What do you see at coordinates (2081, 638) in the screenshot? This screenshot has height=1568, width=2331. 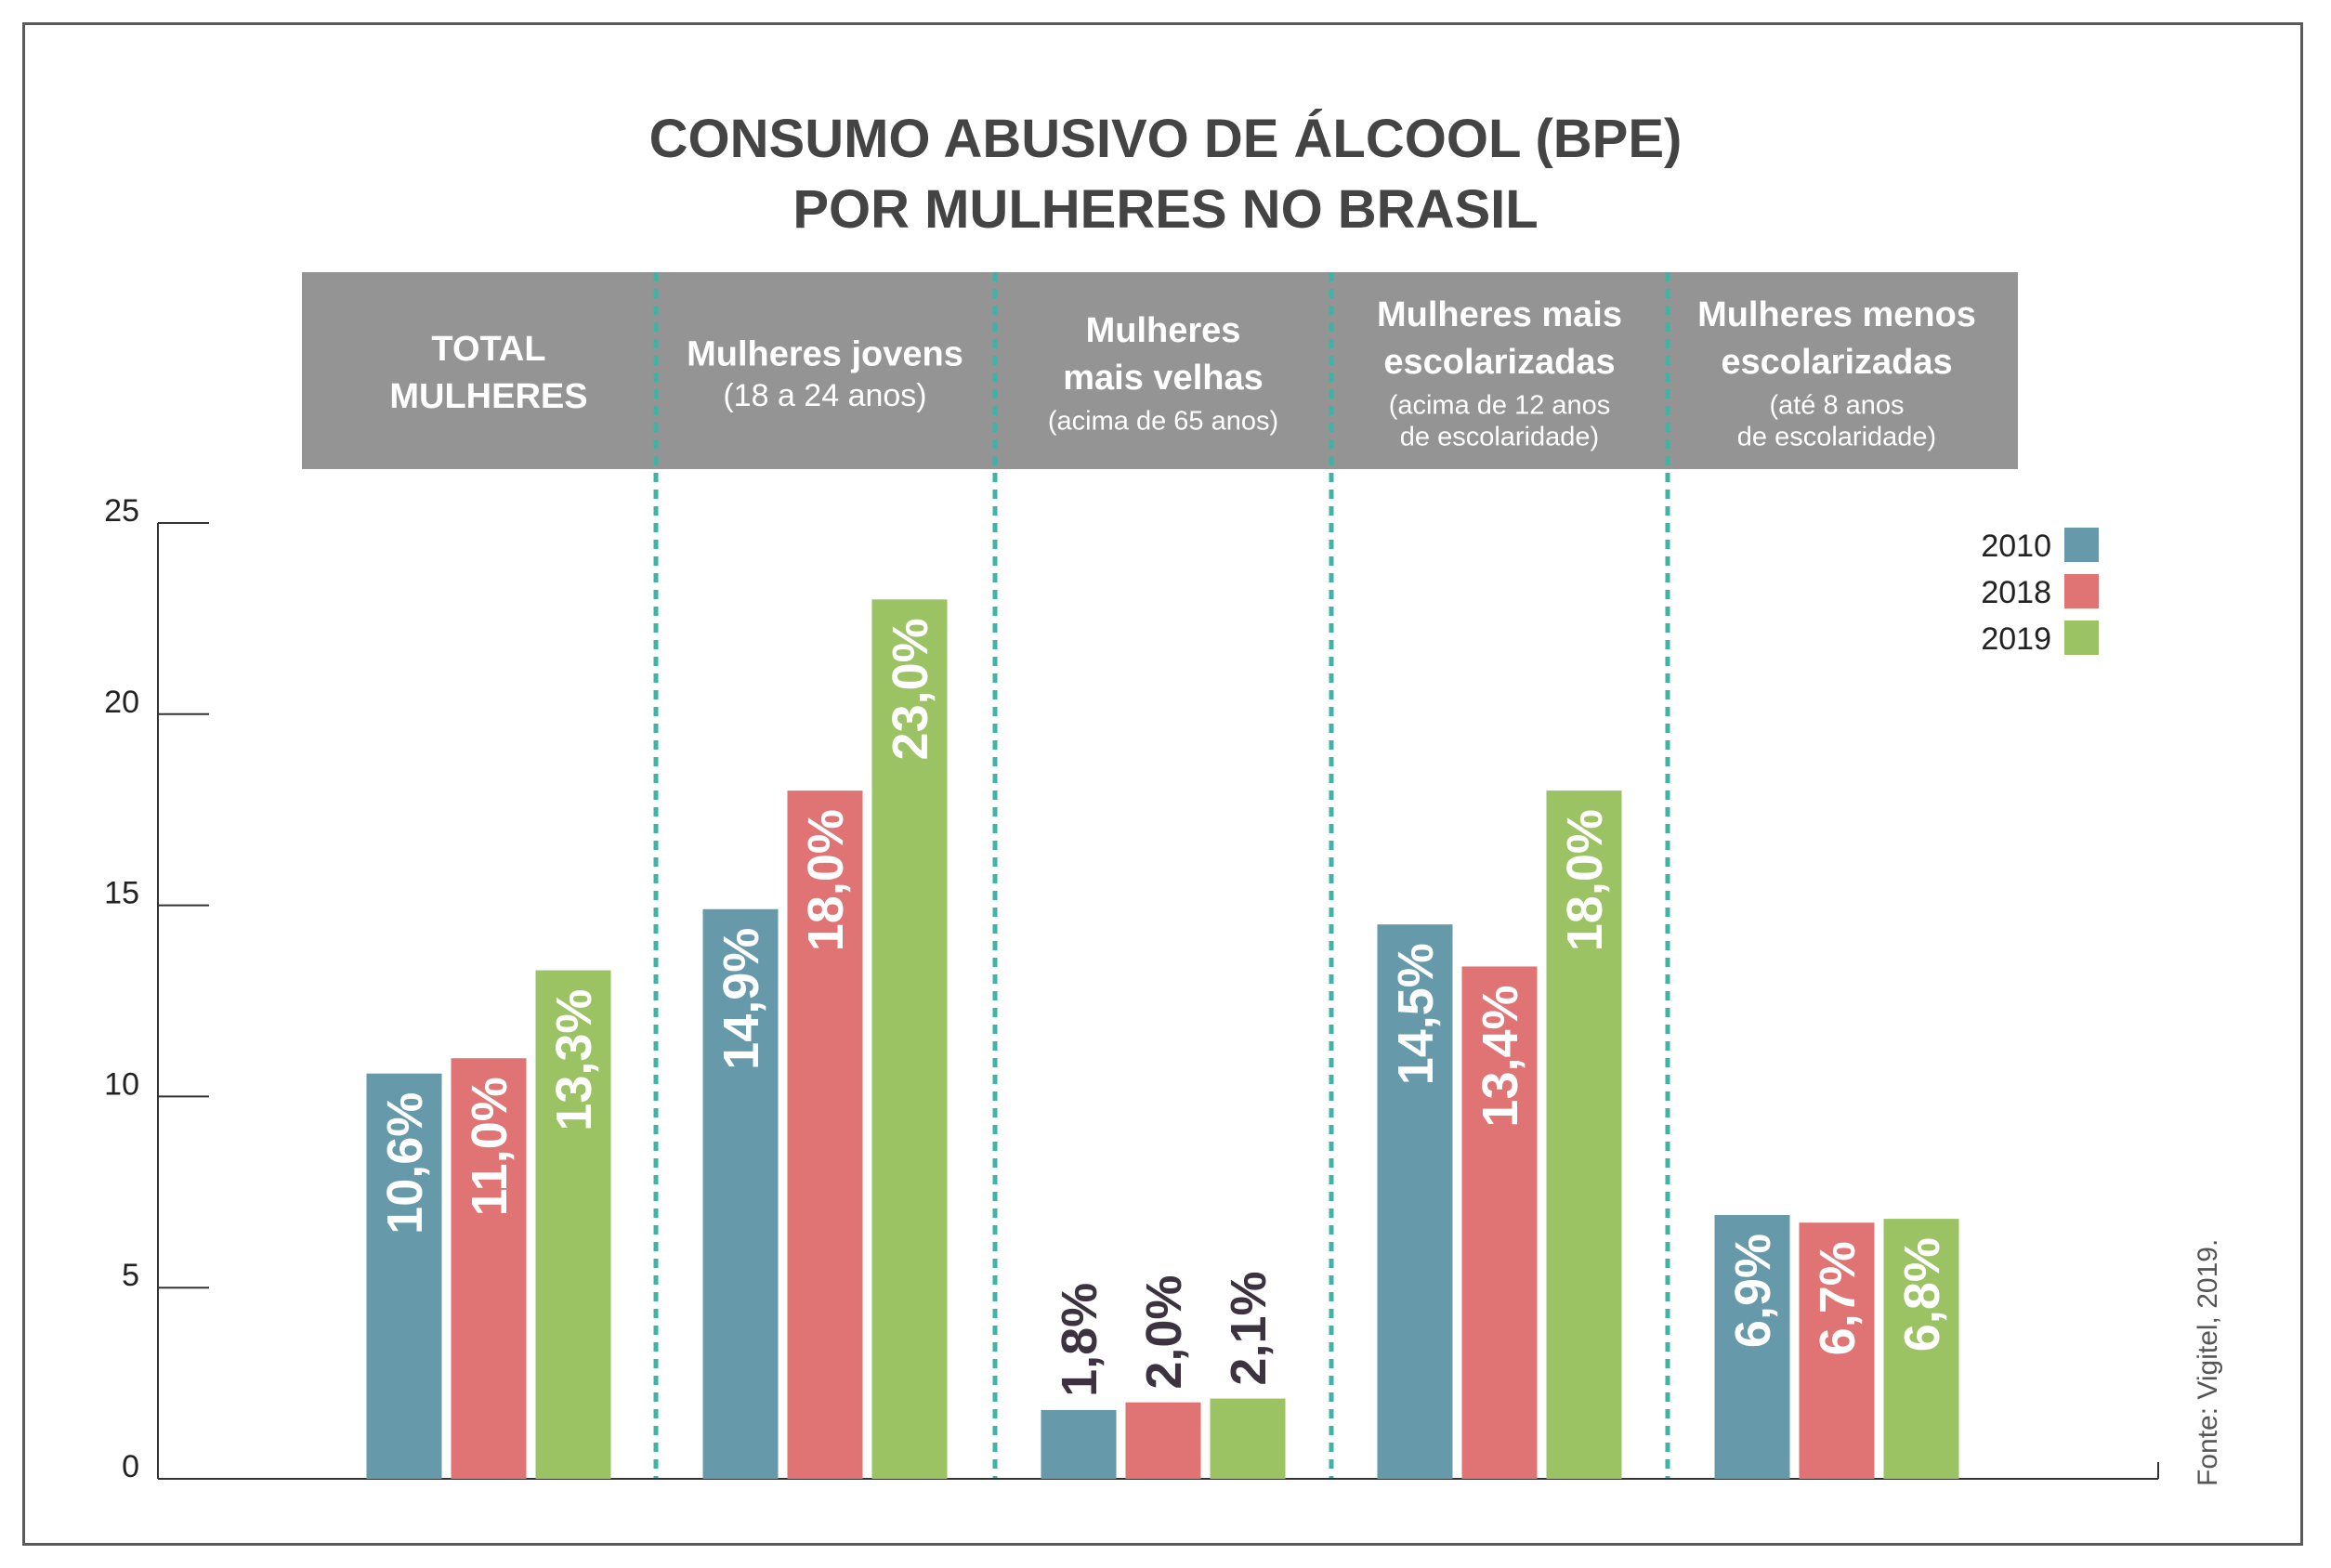 I see `legend-swatch-2019` at bounding box center [2081, 638].